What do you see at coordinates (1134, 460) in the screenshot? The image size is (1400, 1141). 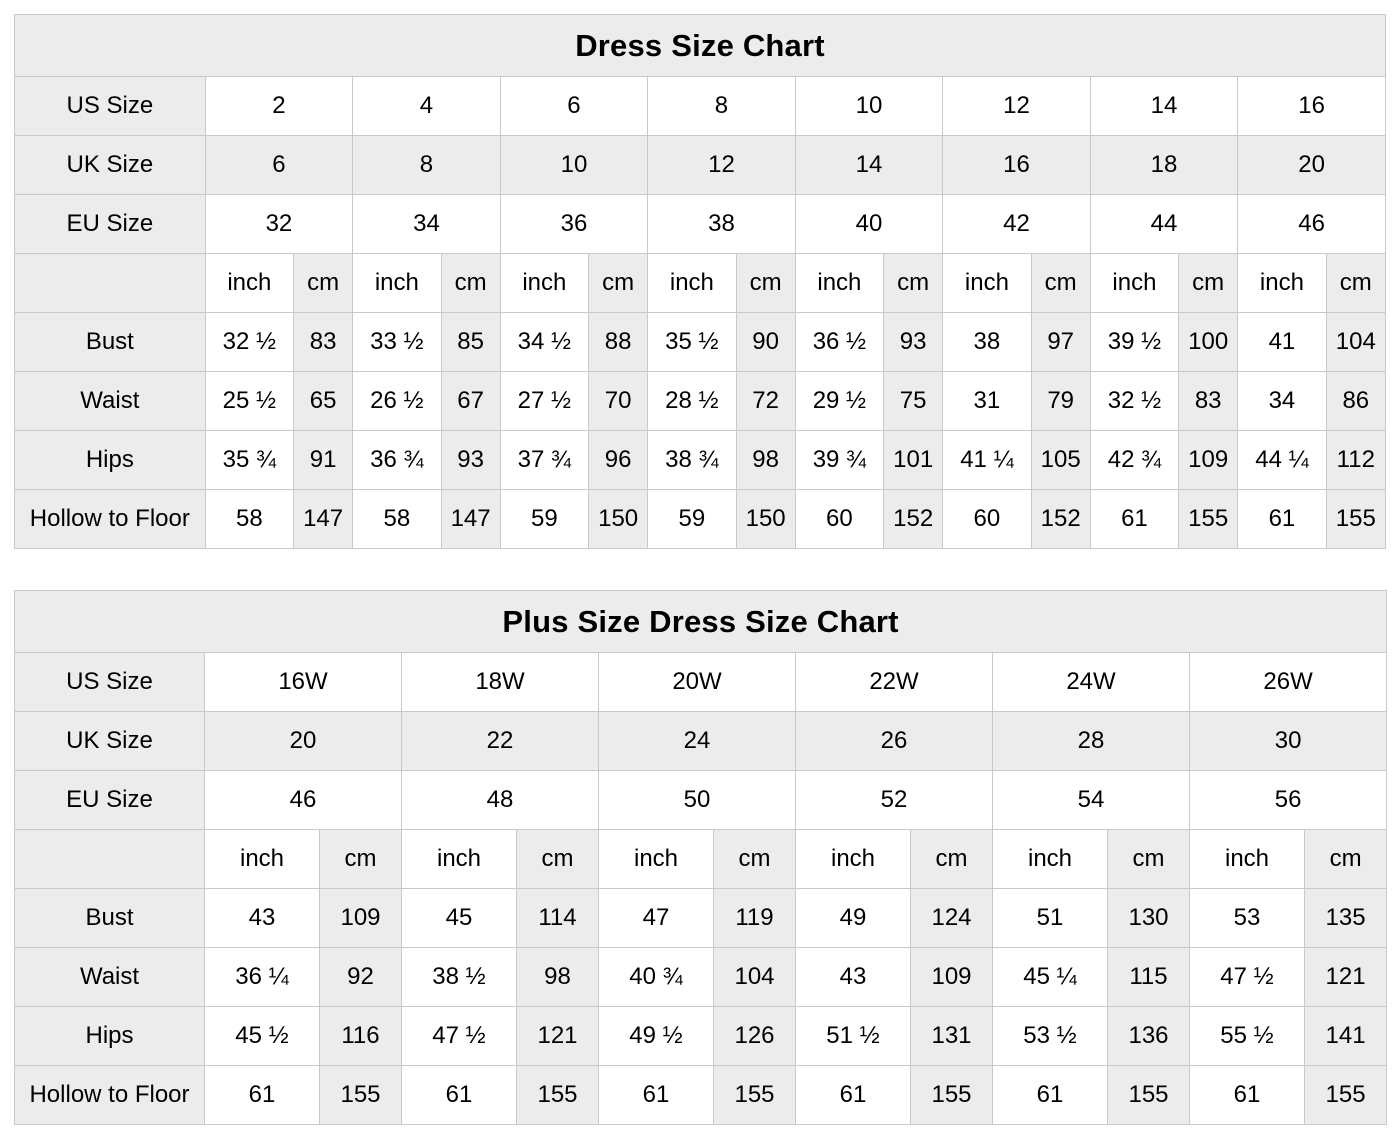 I see `measure-cell-inch: 42 ¾` at bounding box center [1134, 460].